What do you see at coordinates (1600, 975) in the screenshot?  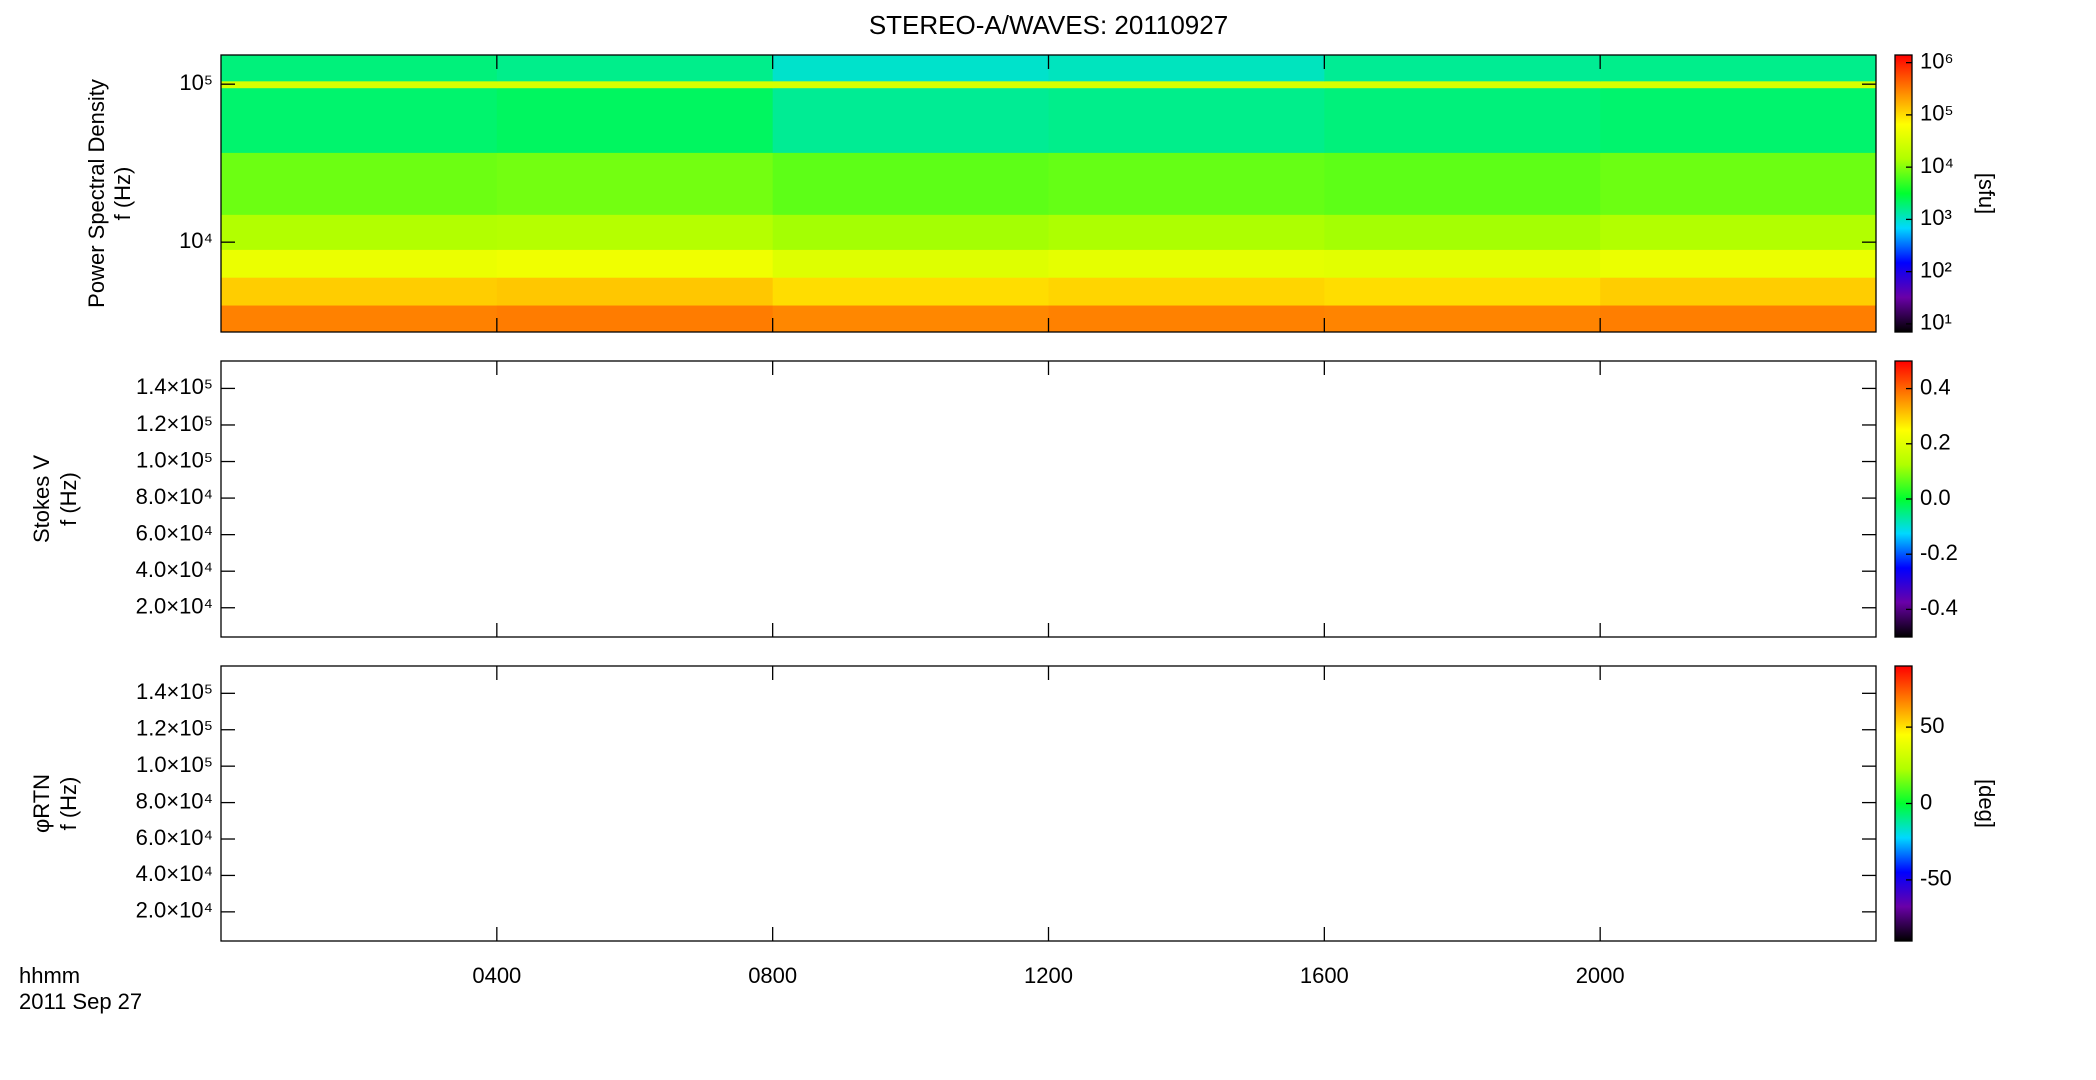 I see `x-tick-label: 2000` at bounding box center [1600, 975].